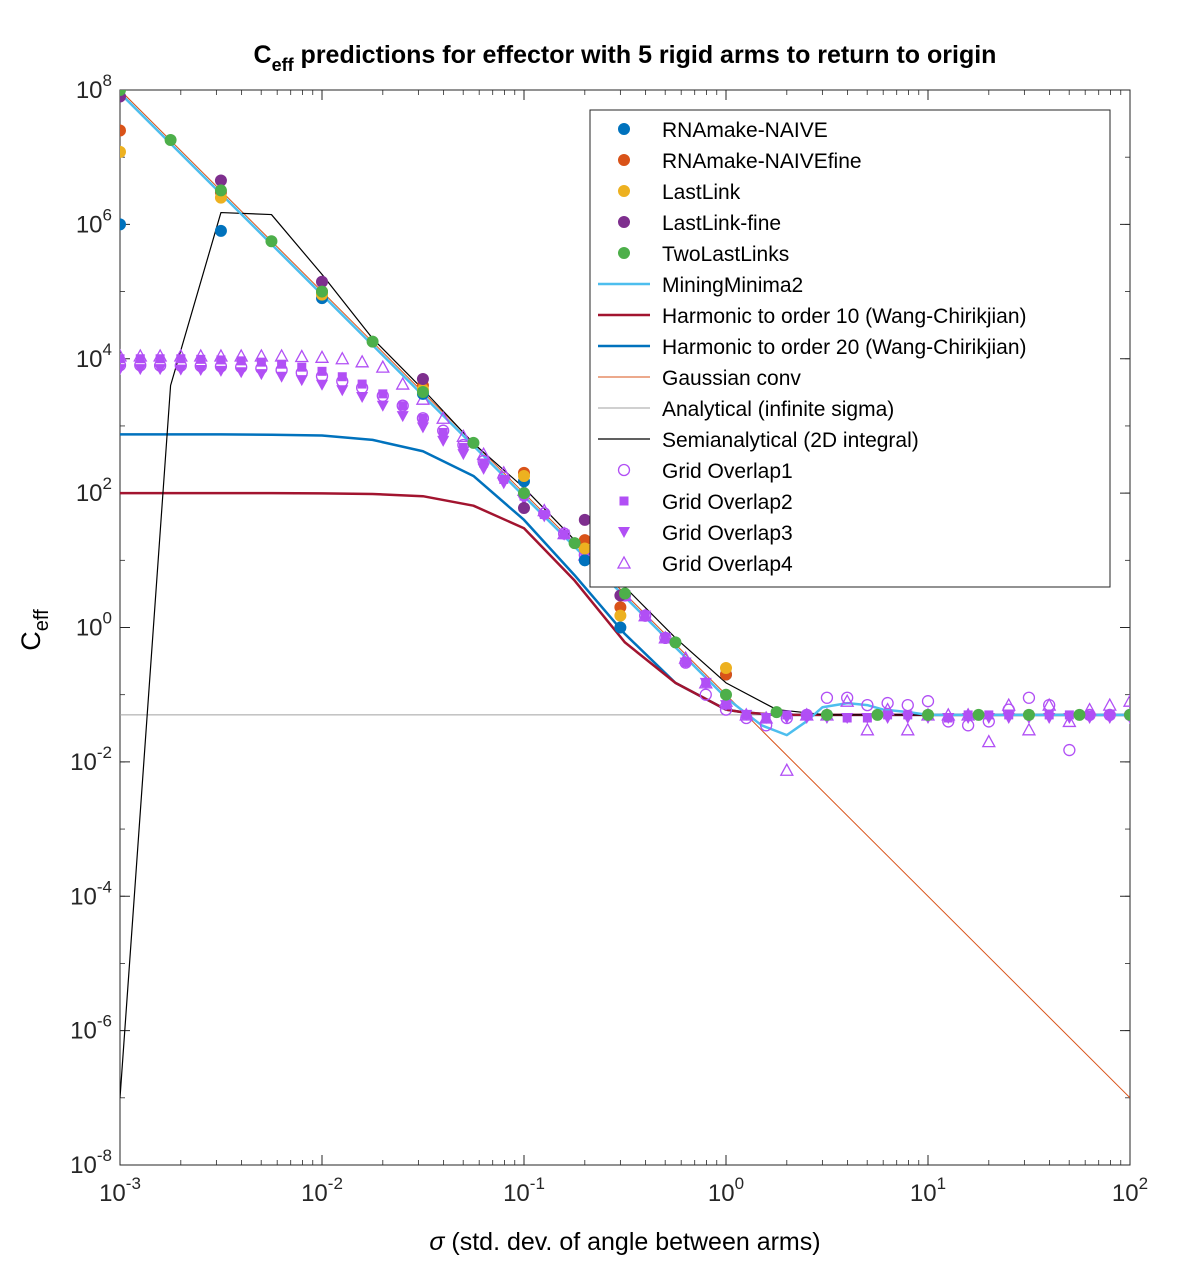 Image resolution: width=1180 pixels, height=1272 pixels. I want to click on y-tick-label: 10⁶, so click(94, 221).